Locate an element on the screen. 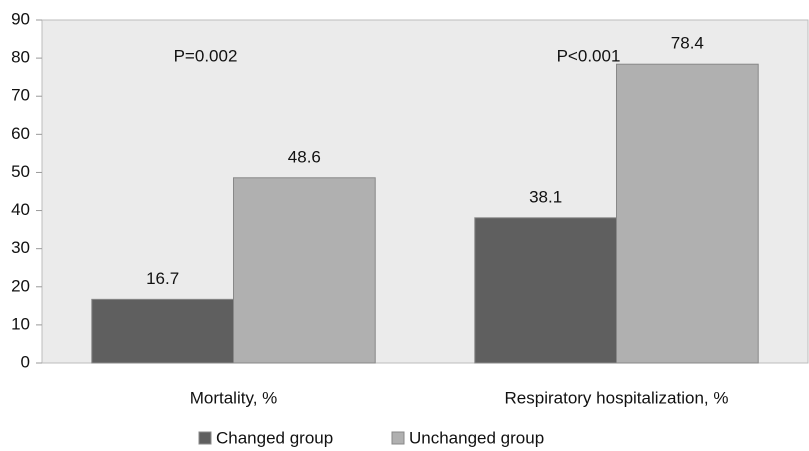 The width and height of the screenshot is (809, 451). y-tick-label: 90 is located at coordinates (20, 18).